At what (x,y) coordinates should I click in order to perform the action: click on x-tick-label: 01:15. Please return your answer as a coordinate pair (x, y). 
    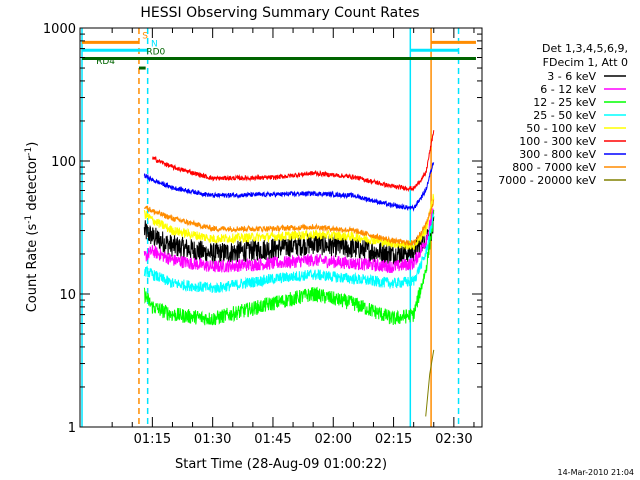
    Looking at the image, I should click on (152, 439).